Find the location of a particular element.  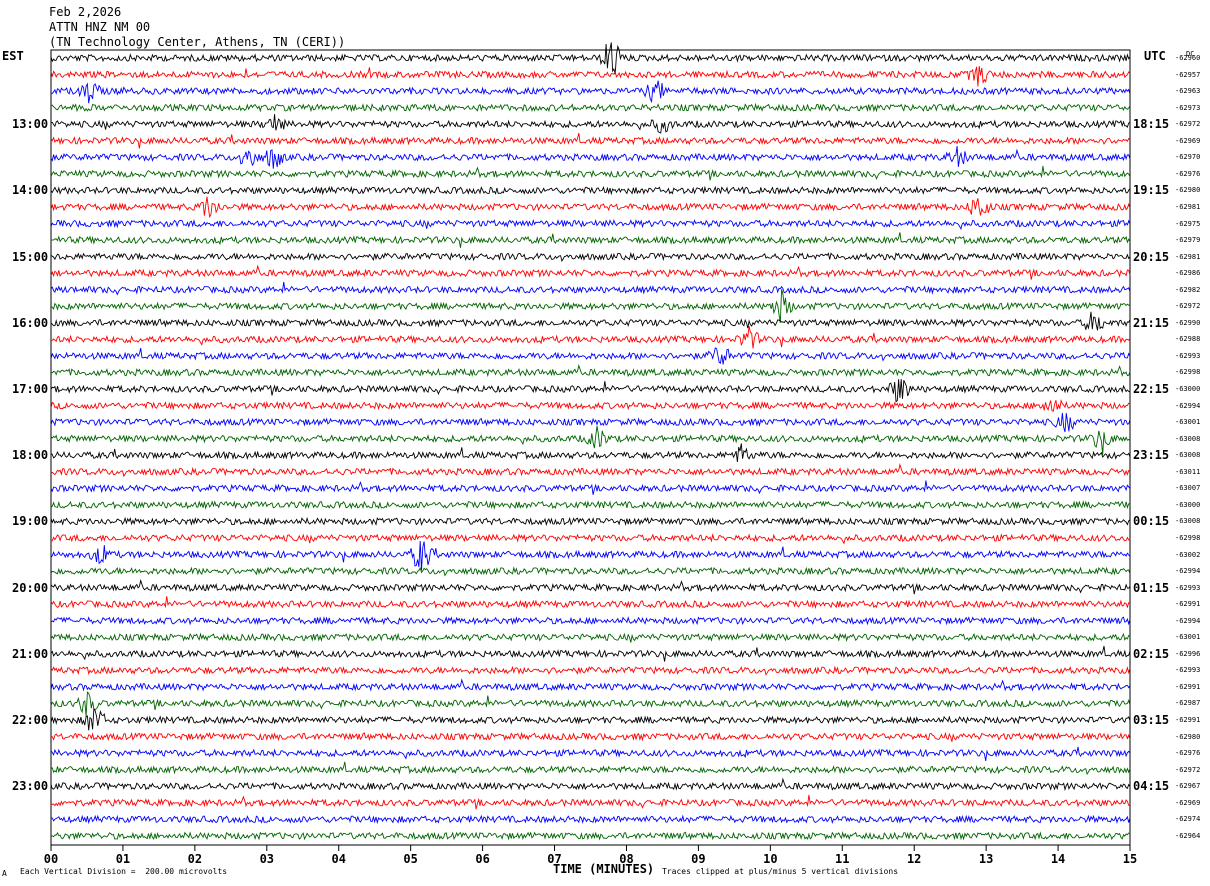

x-tick-label: 08 is located at coordinates (626, 859).